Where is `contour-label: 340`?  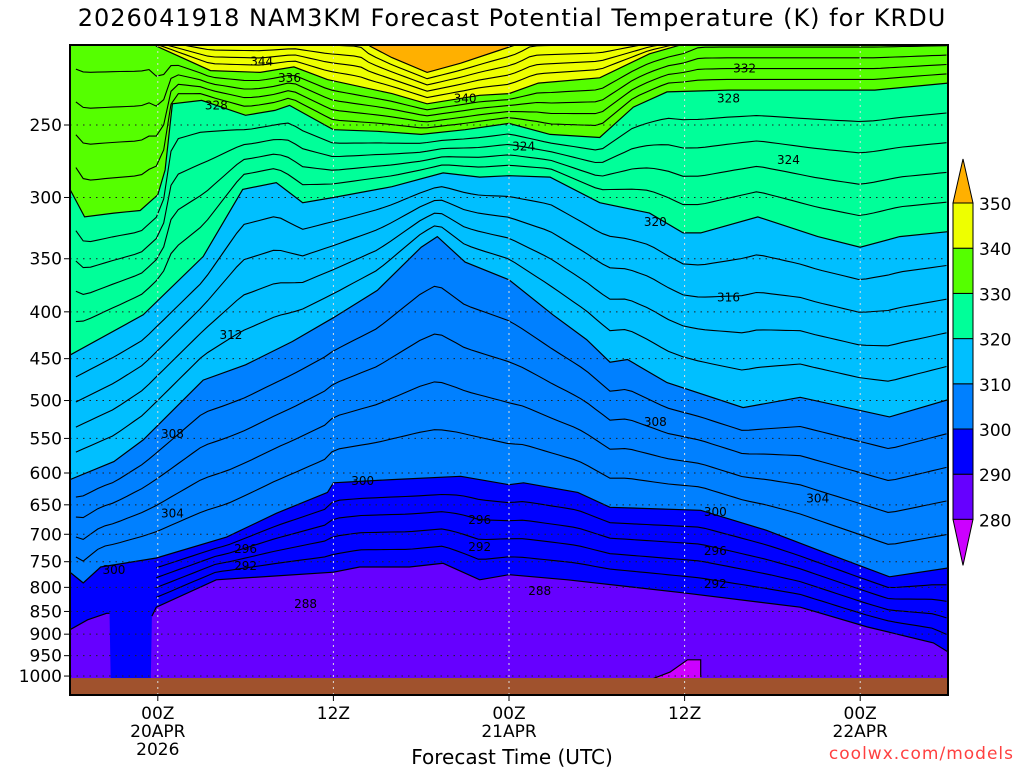
contour-label: 340 is located at coordinates (465, 99).